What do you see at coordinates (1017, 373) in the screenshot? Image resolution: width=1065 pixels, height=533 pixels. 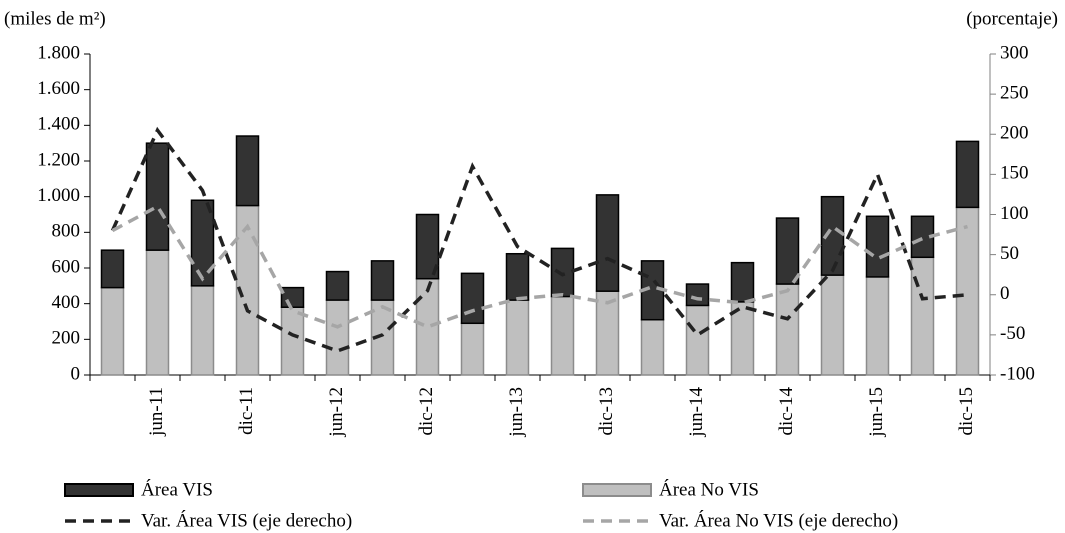 I see `y2-tick-label: -100` at bounding box center [1017, 373].